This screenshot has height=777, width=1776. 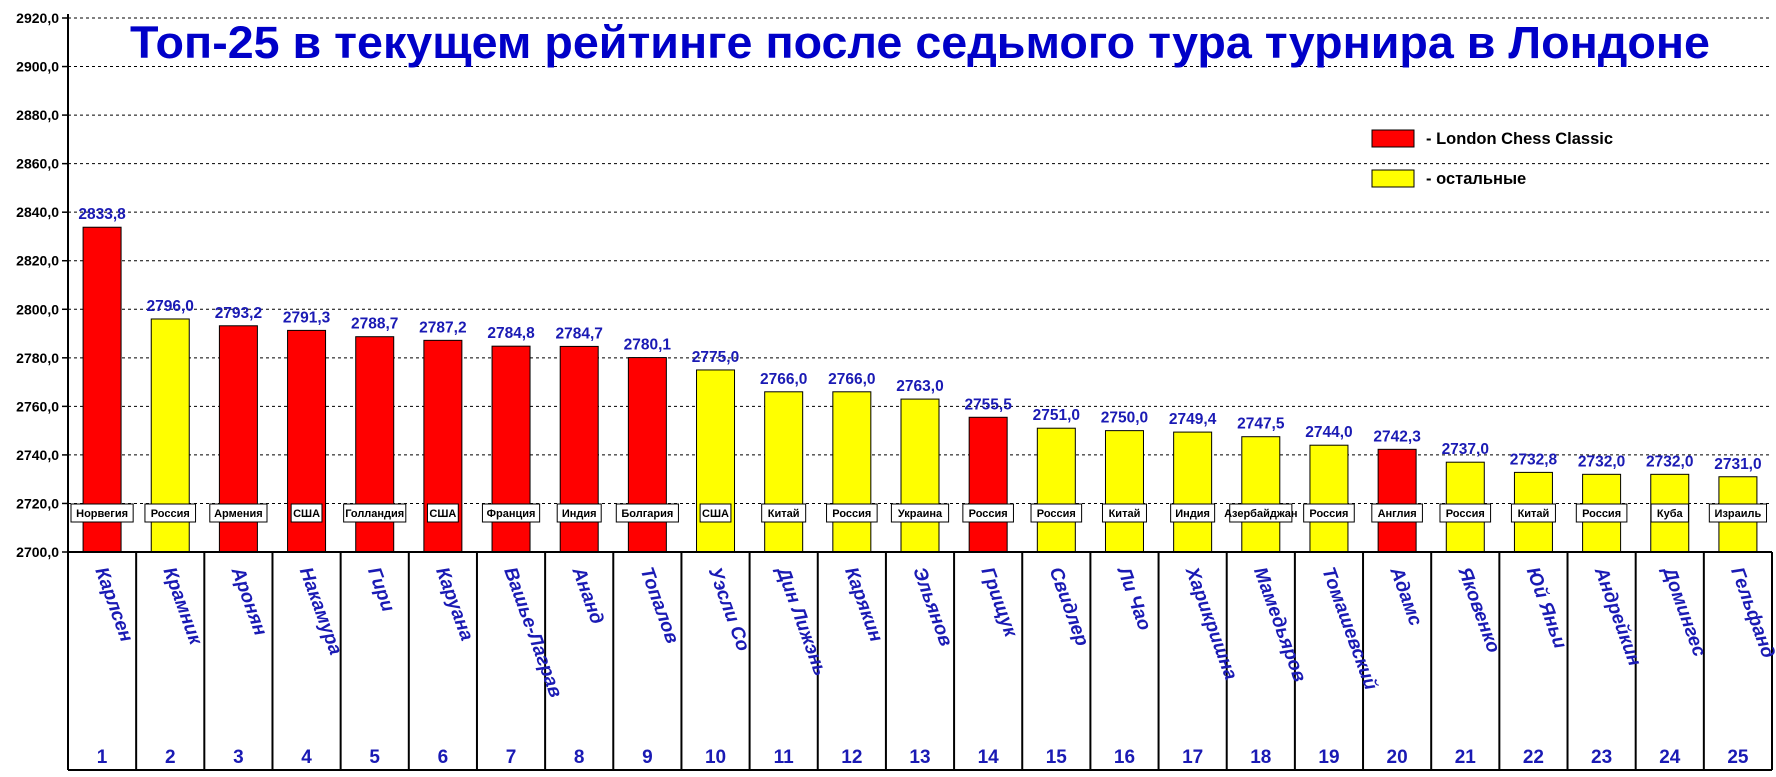 I want to click on player-name: Гири, so click(x=381, y=590).